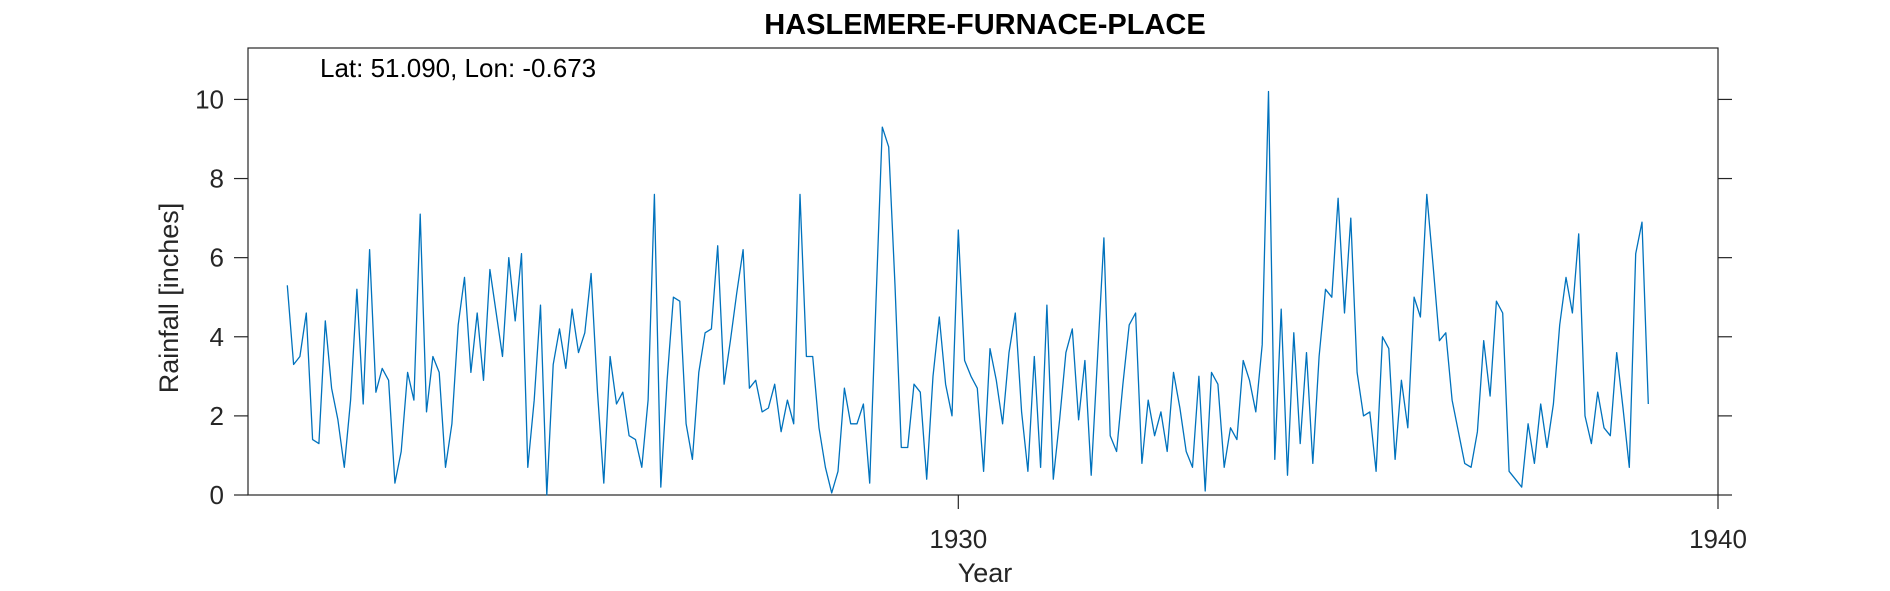  I want to click on y-tick-label: 0, so click(217, 495).